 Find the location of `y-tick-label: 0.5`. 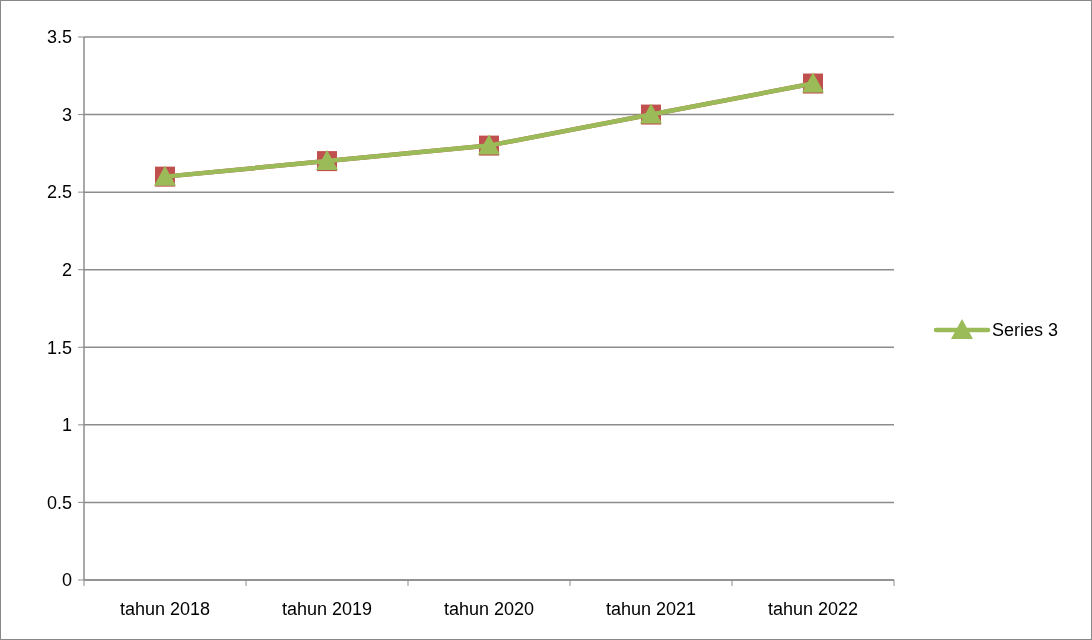

y-tick-label: 0.5 is located at coordinates (59, 502).